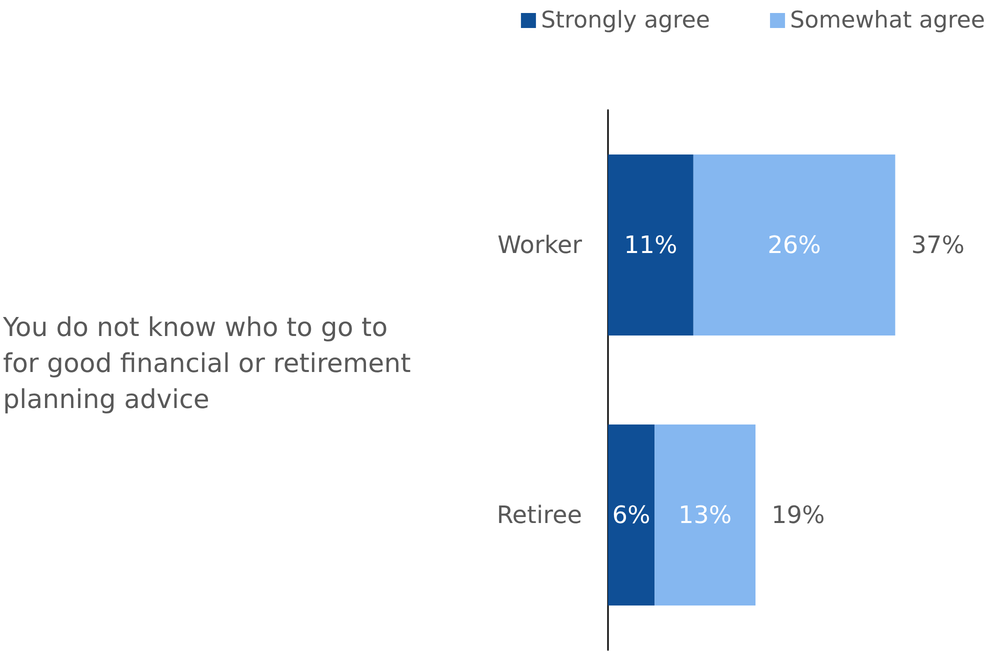  I want to click on total-label: 37%, so click(938, 245).